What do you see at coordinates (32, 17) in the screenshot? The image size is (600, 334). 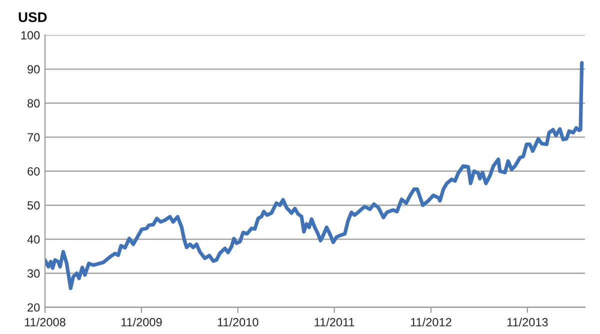 I see `y-axis-title: USD` at bounding box center [32, 17].